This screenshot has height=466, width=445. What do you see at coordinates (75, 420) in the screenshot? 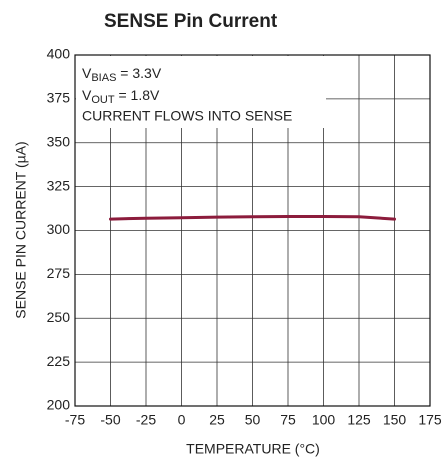
I see `x-tick-label: -75` at bounding box center [75, 420].